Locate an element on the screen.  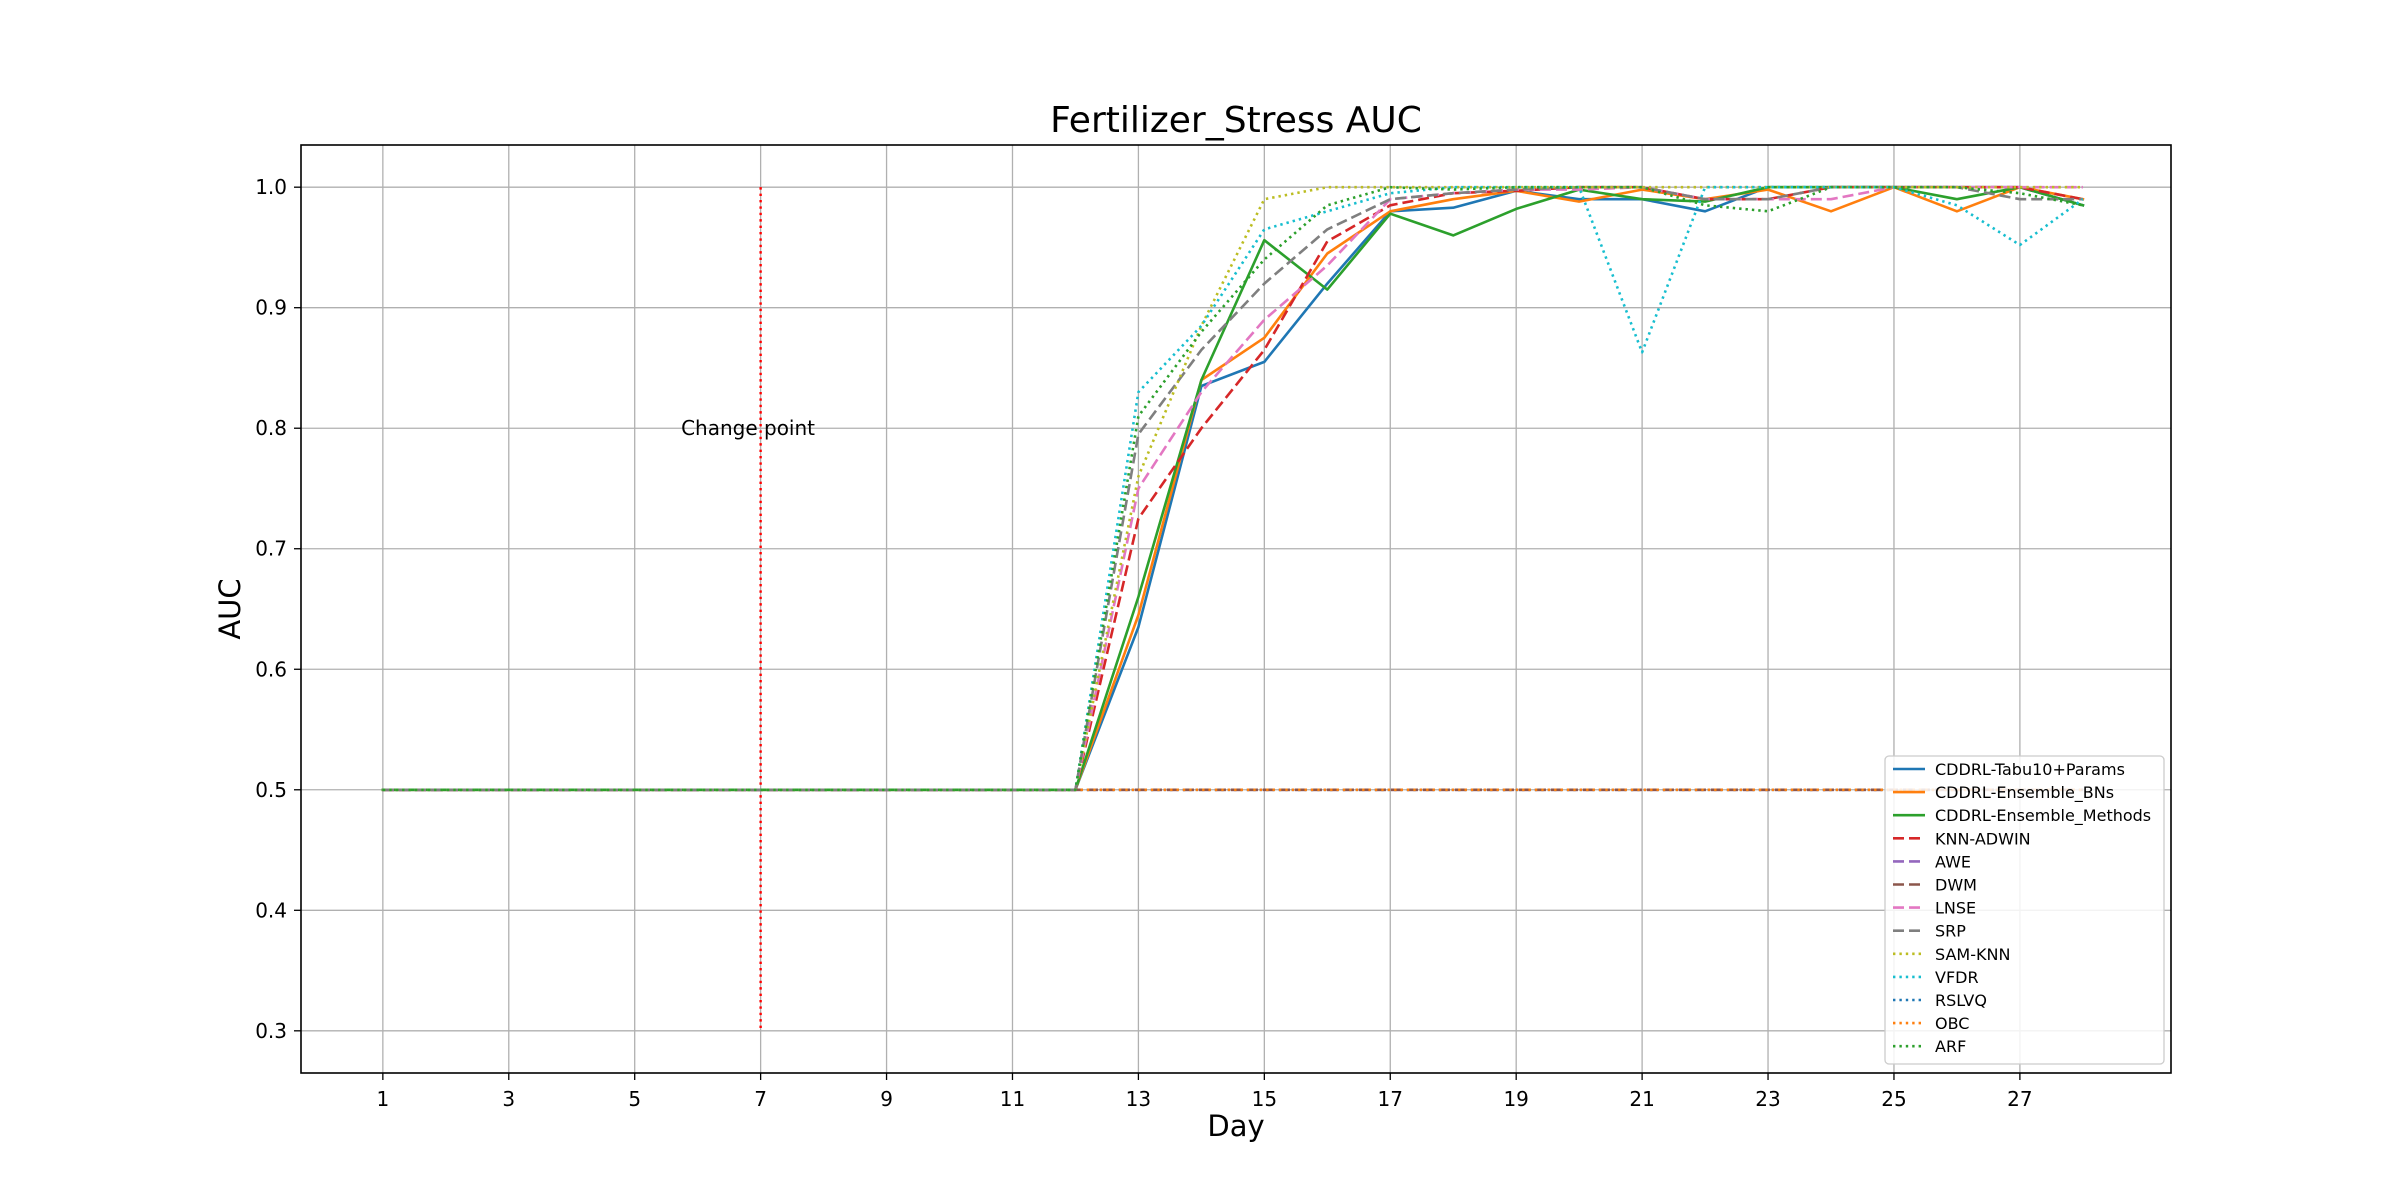
legend-entry-label: RSLVQ is located at coordinates (1961, 1000).